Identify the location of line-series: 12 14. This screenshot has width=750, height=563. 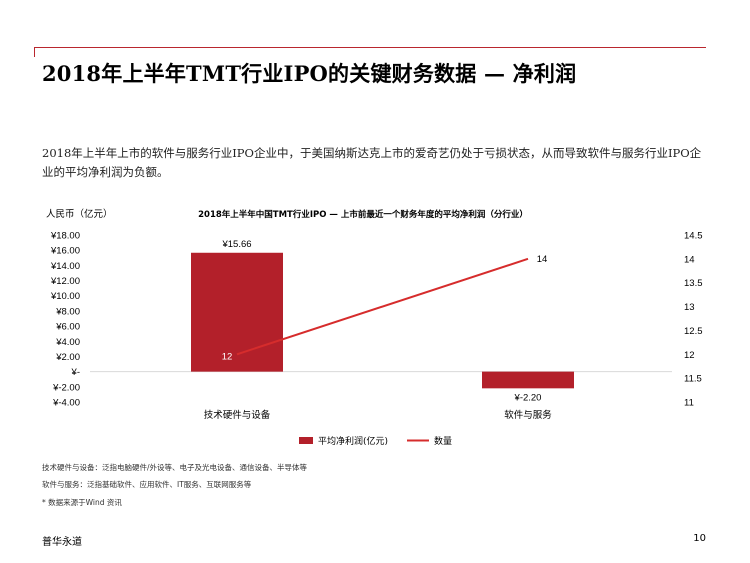
(385, 308).